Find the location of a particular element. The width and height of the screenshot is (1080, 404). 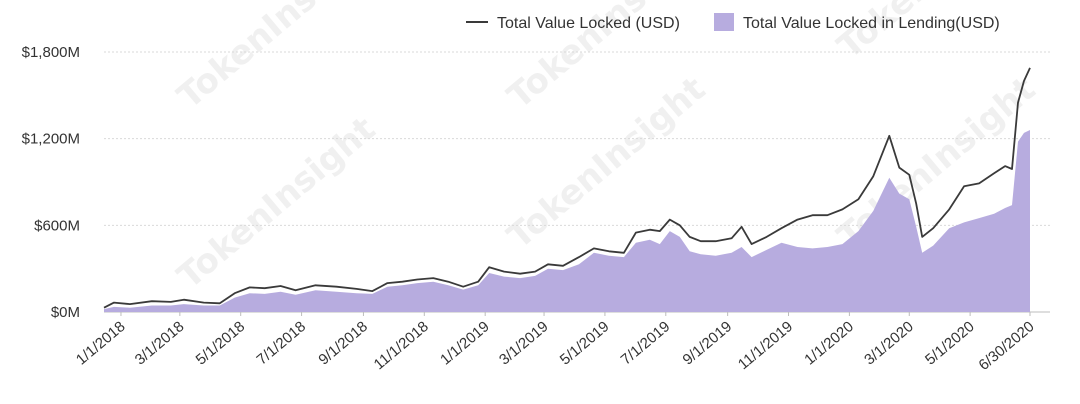

y-tick-label: $600M is located at coordinates (57, 225).